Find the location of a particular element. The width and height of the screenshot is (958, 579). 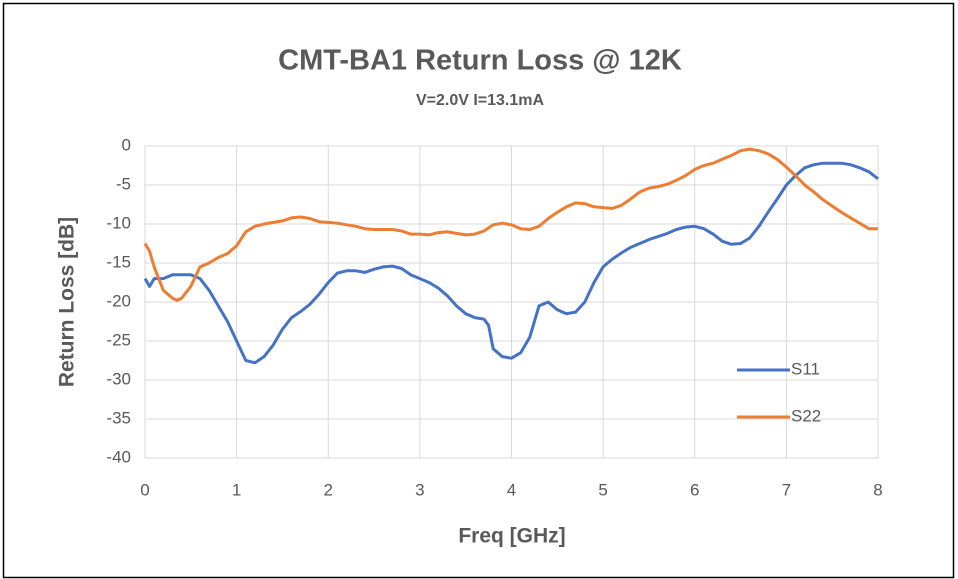

y-axis-title: Return Loss [dB] is located at coordinates (67, 302).